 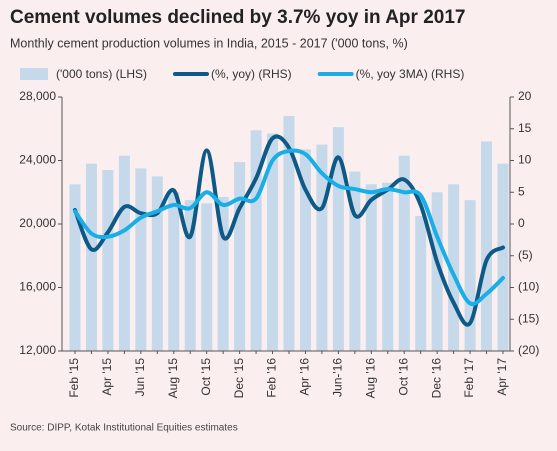 I want to click on y2-tick-label: (10), so click(x=528, y=287).